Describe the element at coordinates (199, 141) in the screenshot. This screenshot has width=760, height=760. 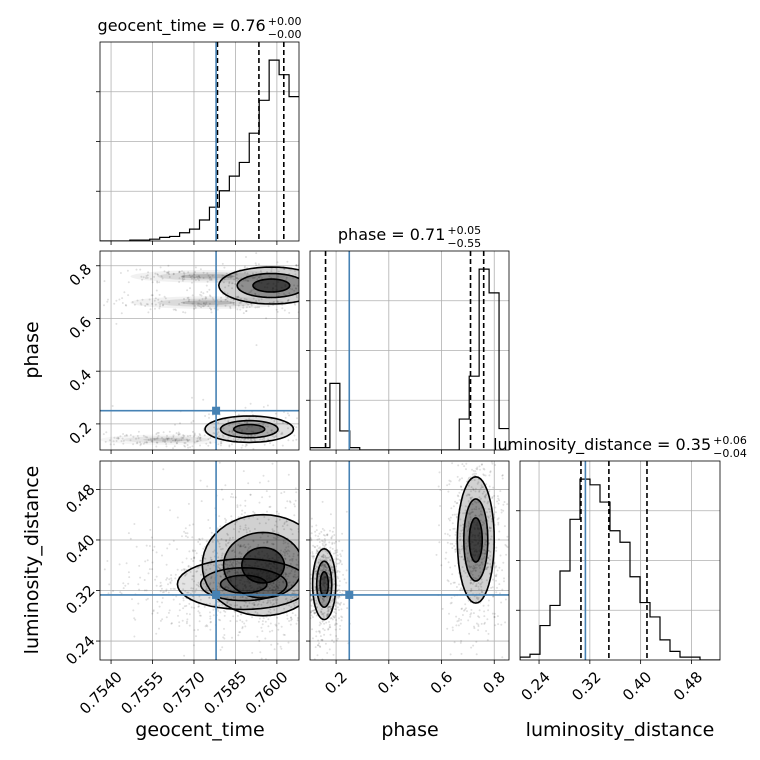
I see `hist-marks-geocent_time` at that location.